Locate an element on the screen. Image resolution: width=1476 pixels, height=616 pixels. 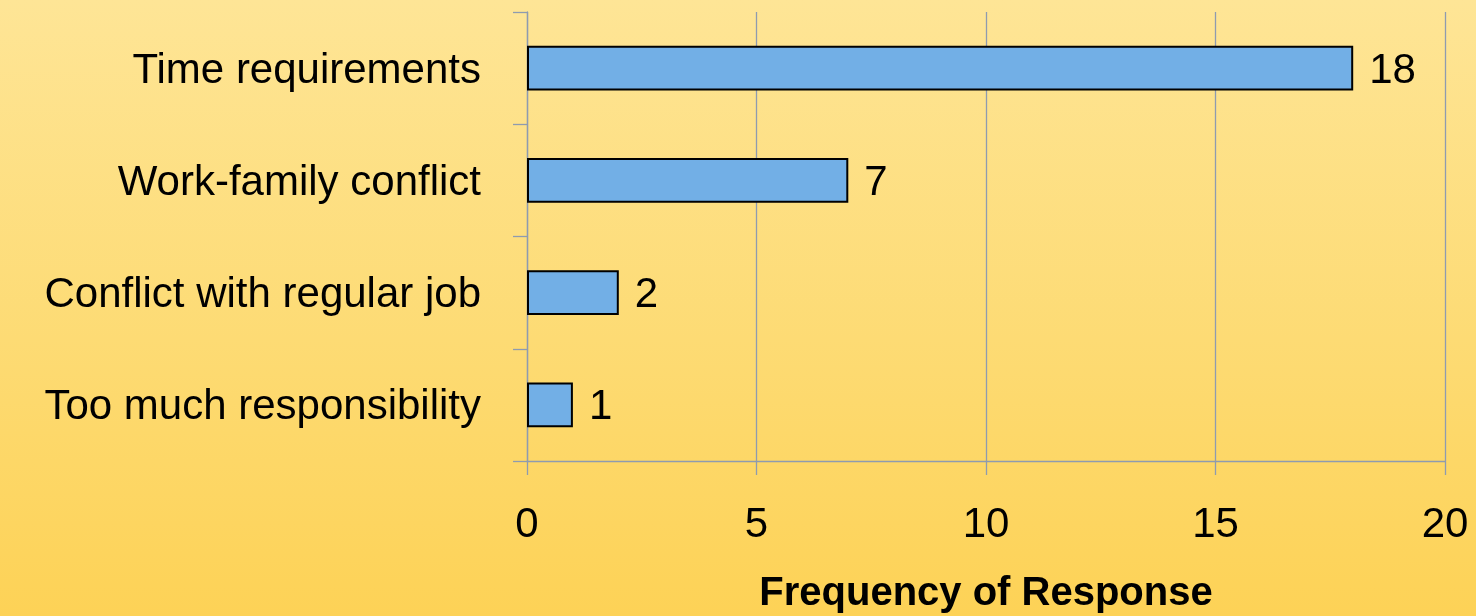
y-tick-label: Conflict with regular job is located at coordinates (262, 293).